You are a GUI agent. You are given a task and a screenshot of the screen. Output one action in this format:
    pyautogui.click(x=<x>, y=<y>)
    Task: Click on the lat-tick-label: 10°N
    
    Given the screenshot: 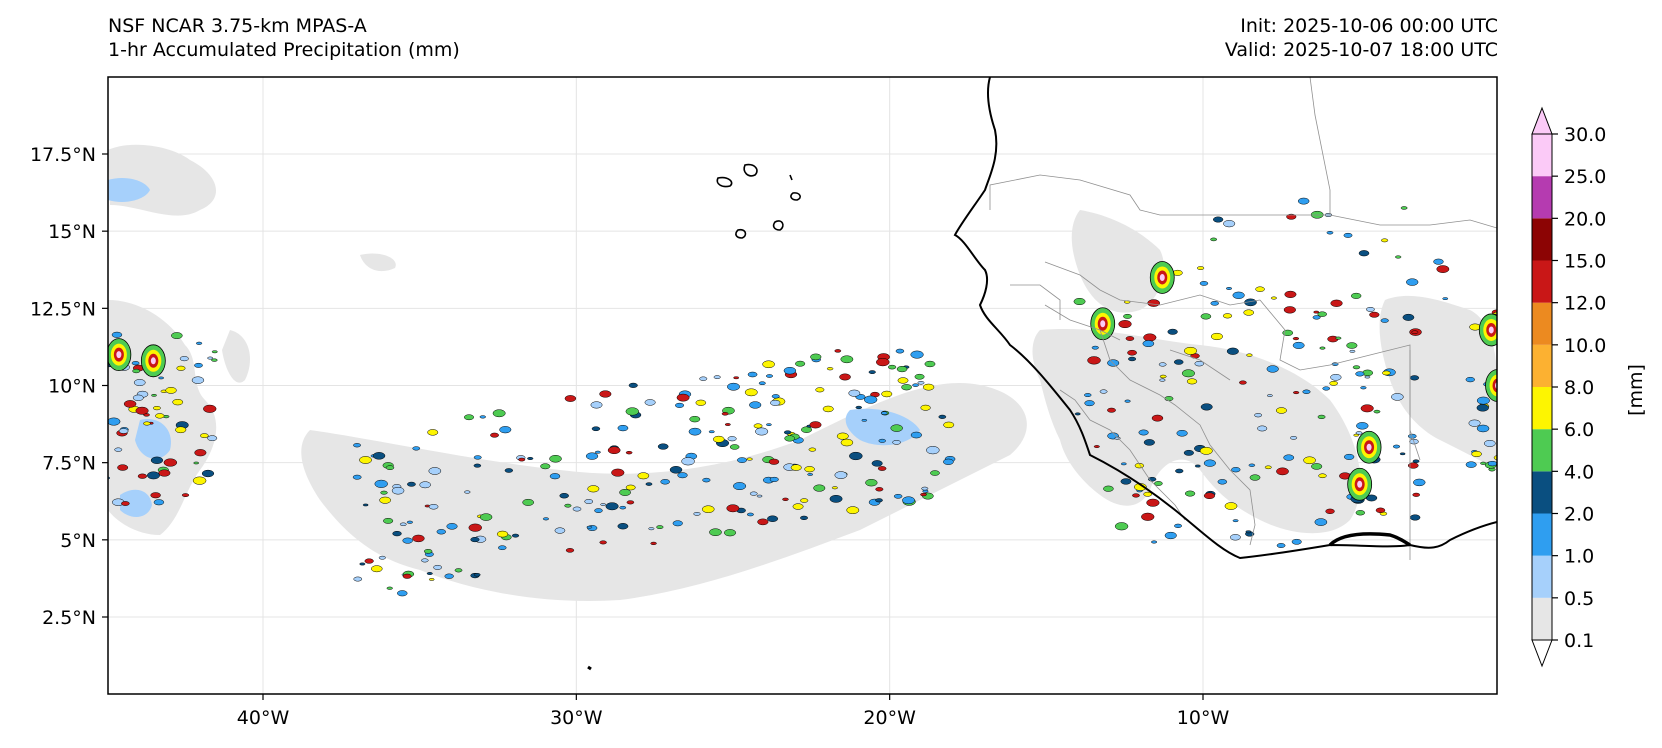 What is the action you would take?
    pyautogui.click(x=72, y=387)
    